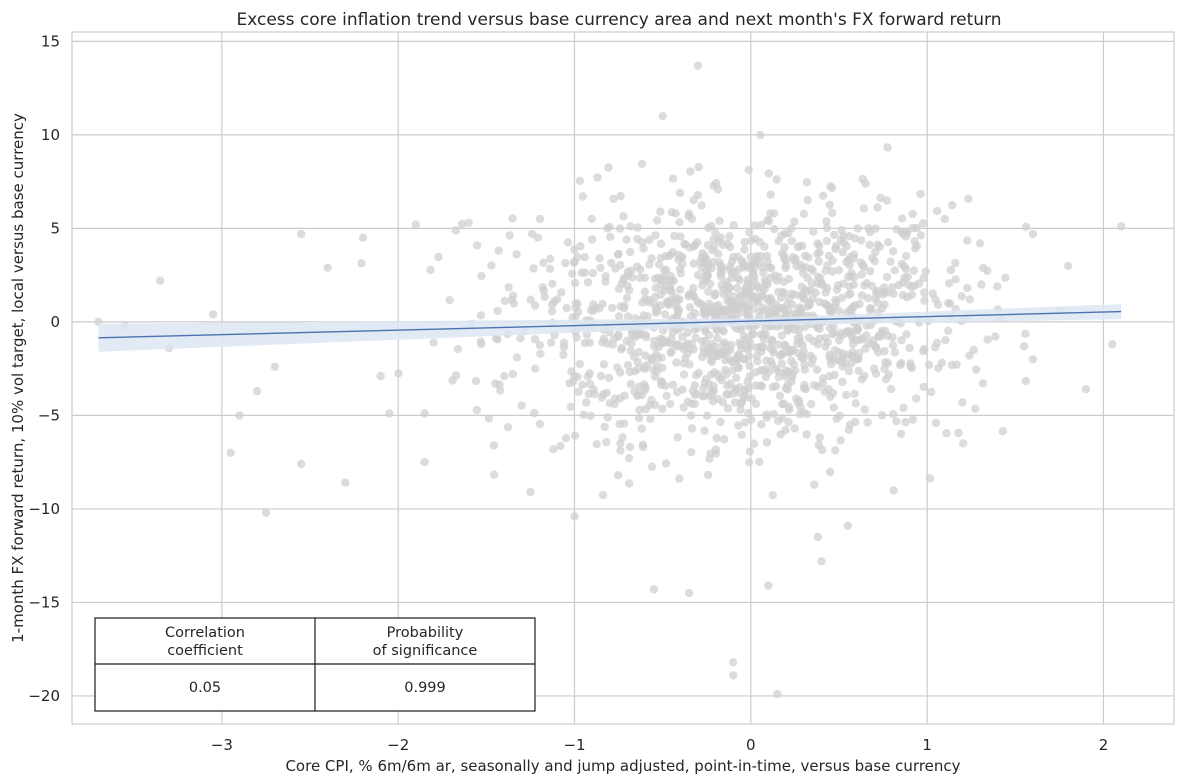  Describe the element at coordinates (751, 745) in the screenshot. I see `x-tick-label: 0` at that location.